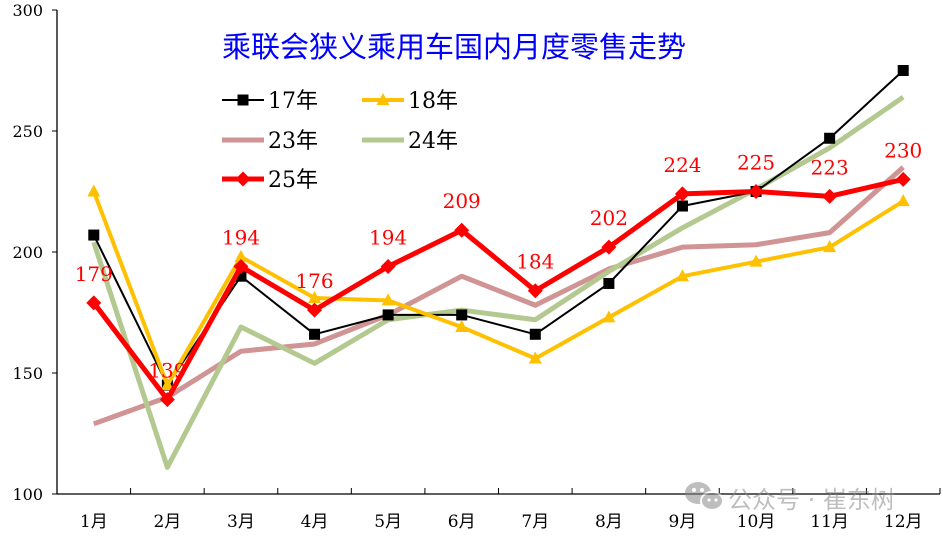  Describe the element at coordinates (811, 500) in the screenshot. I see `watermark-text: 公众号 · 崔东树` at that location.